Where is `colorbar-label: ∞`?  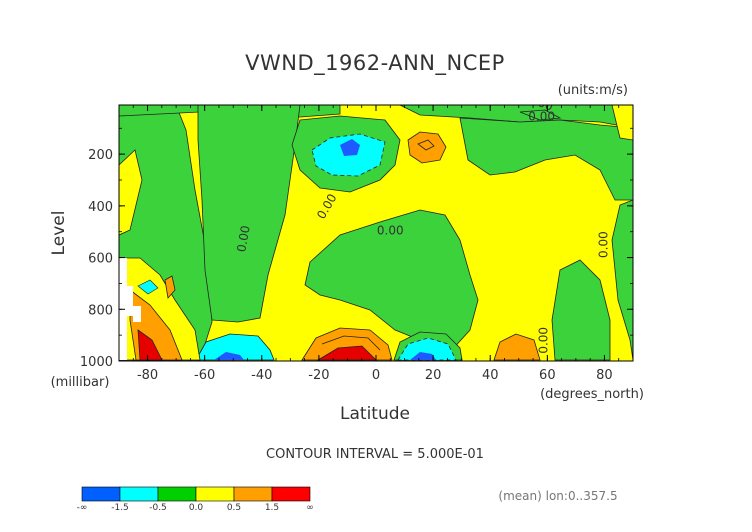 colorbar-label: ∞ is located at coordinates (310, 508).